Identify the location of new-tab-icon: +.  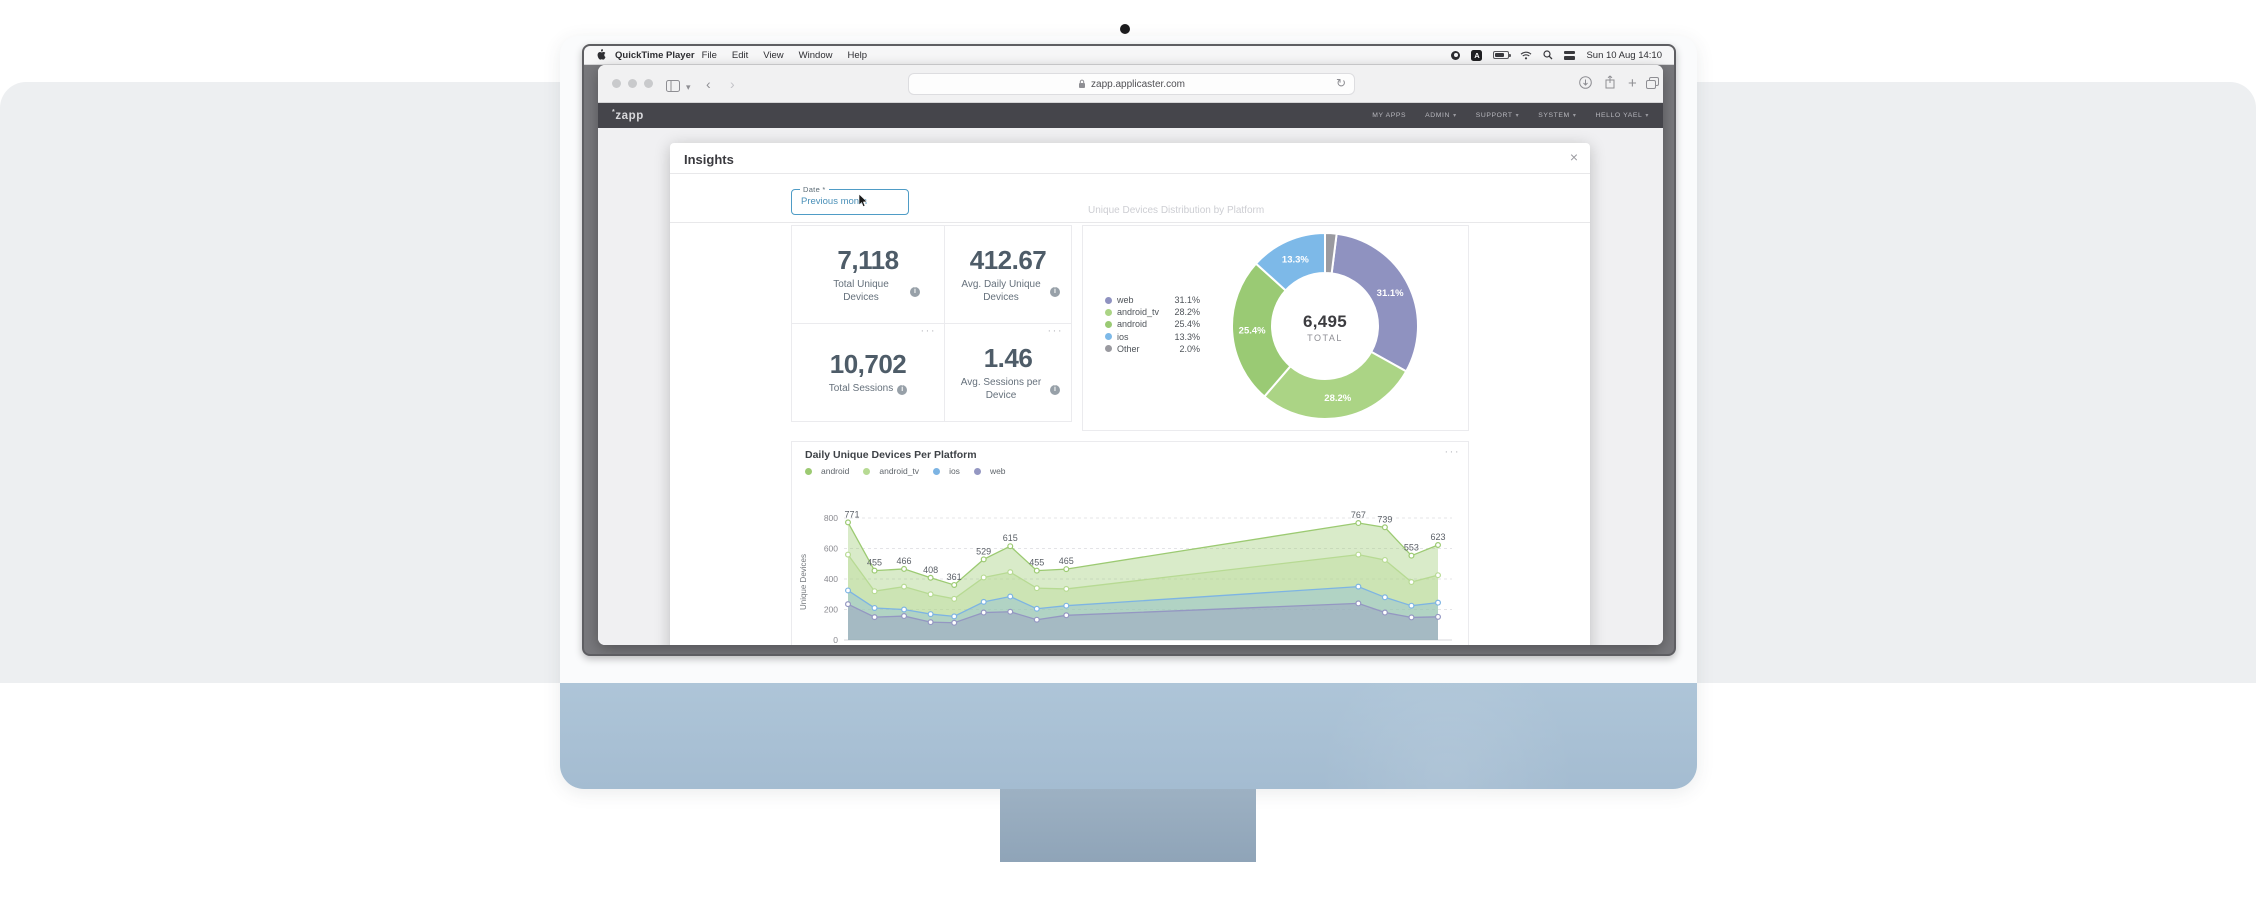
(1632, 83).